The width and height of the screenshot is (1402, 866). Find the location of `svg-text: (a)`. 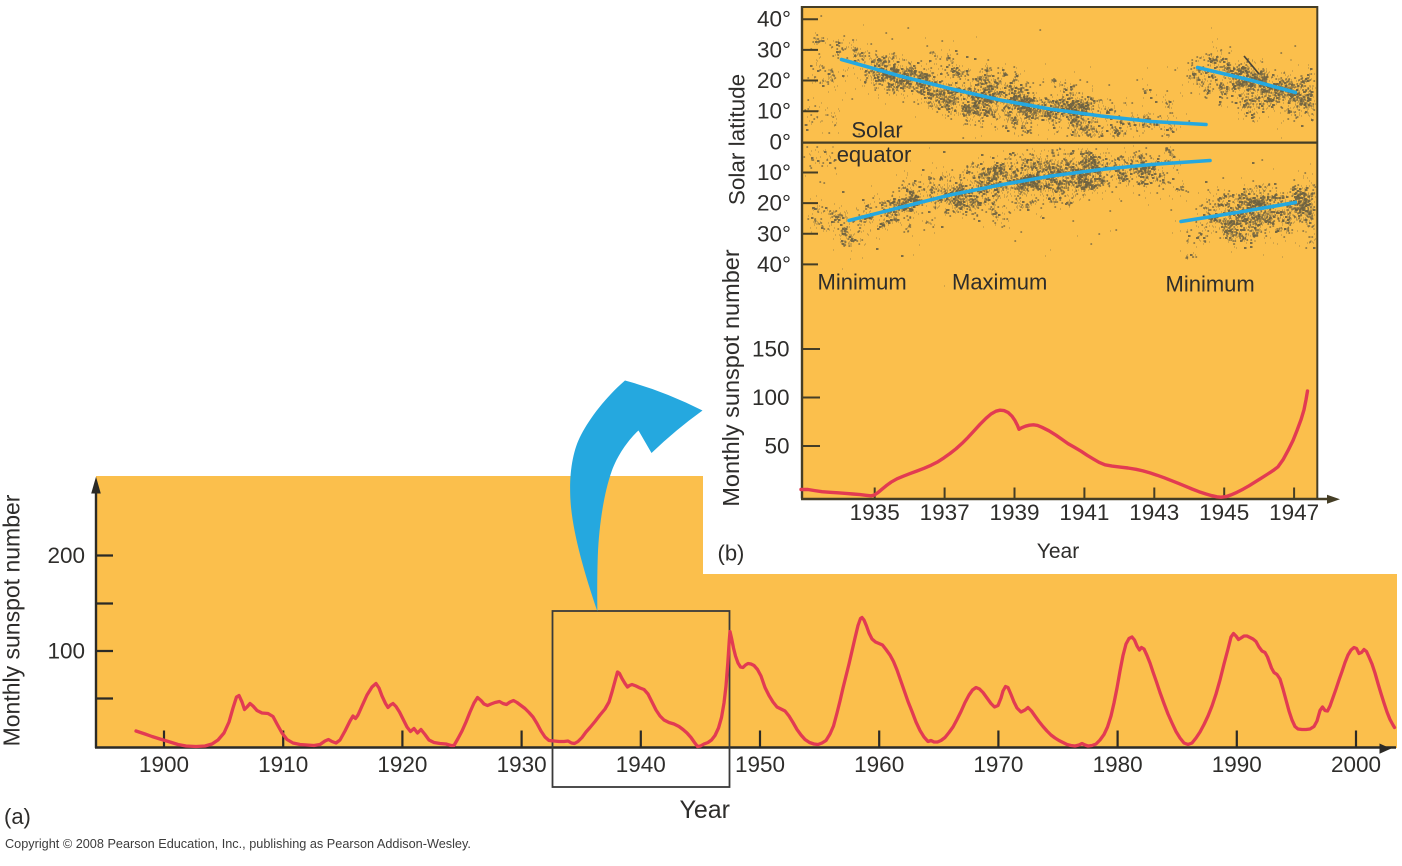

svg-text: (a) is located at coordinates (17, 816).